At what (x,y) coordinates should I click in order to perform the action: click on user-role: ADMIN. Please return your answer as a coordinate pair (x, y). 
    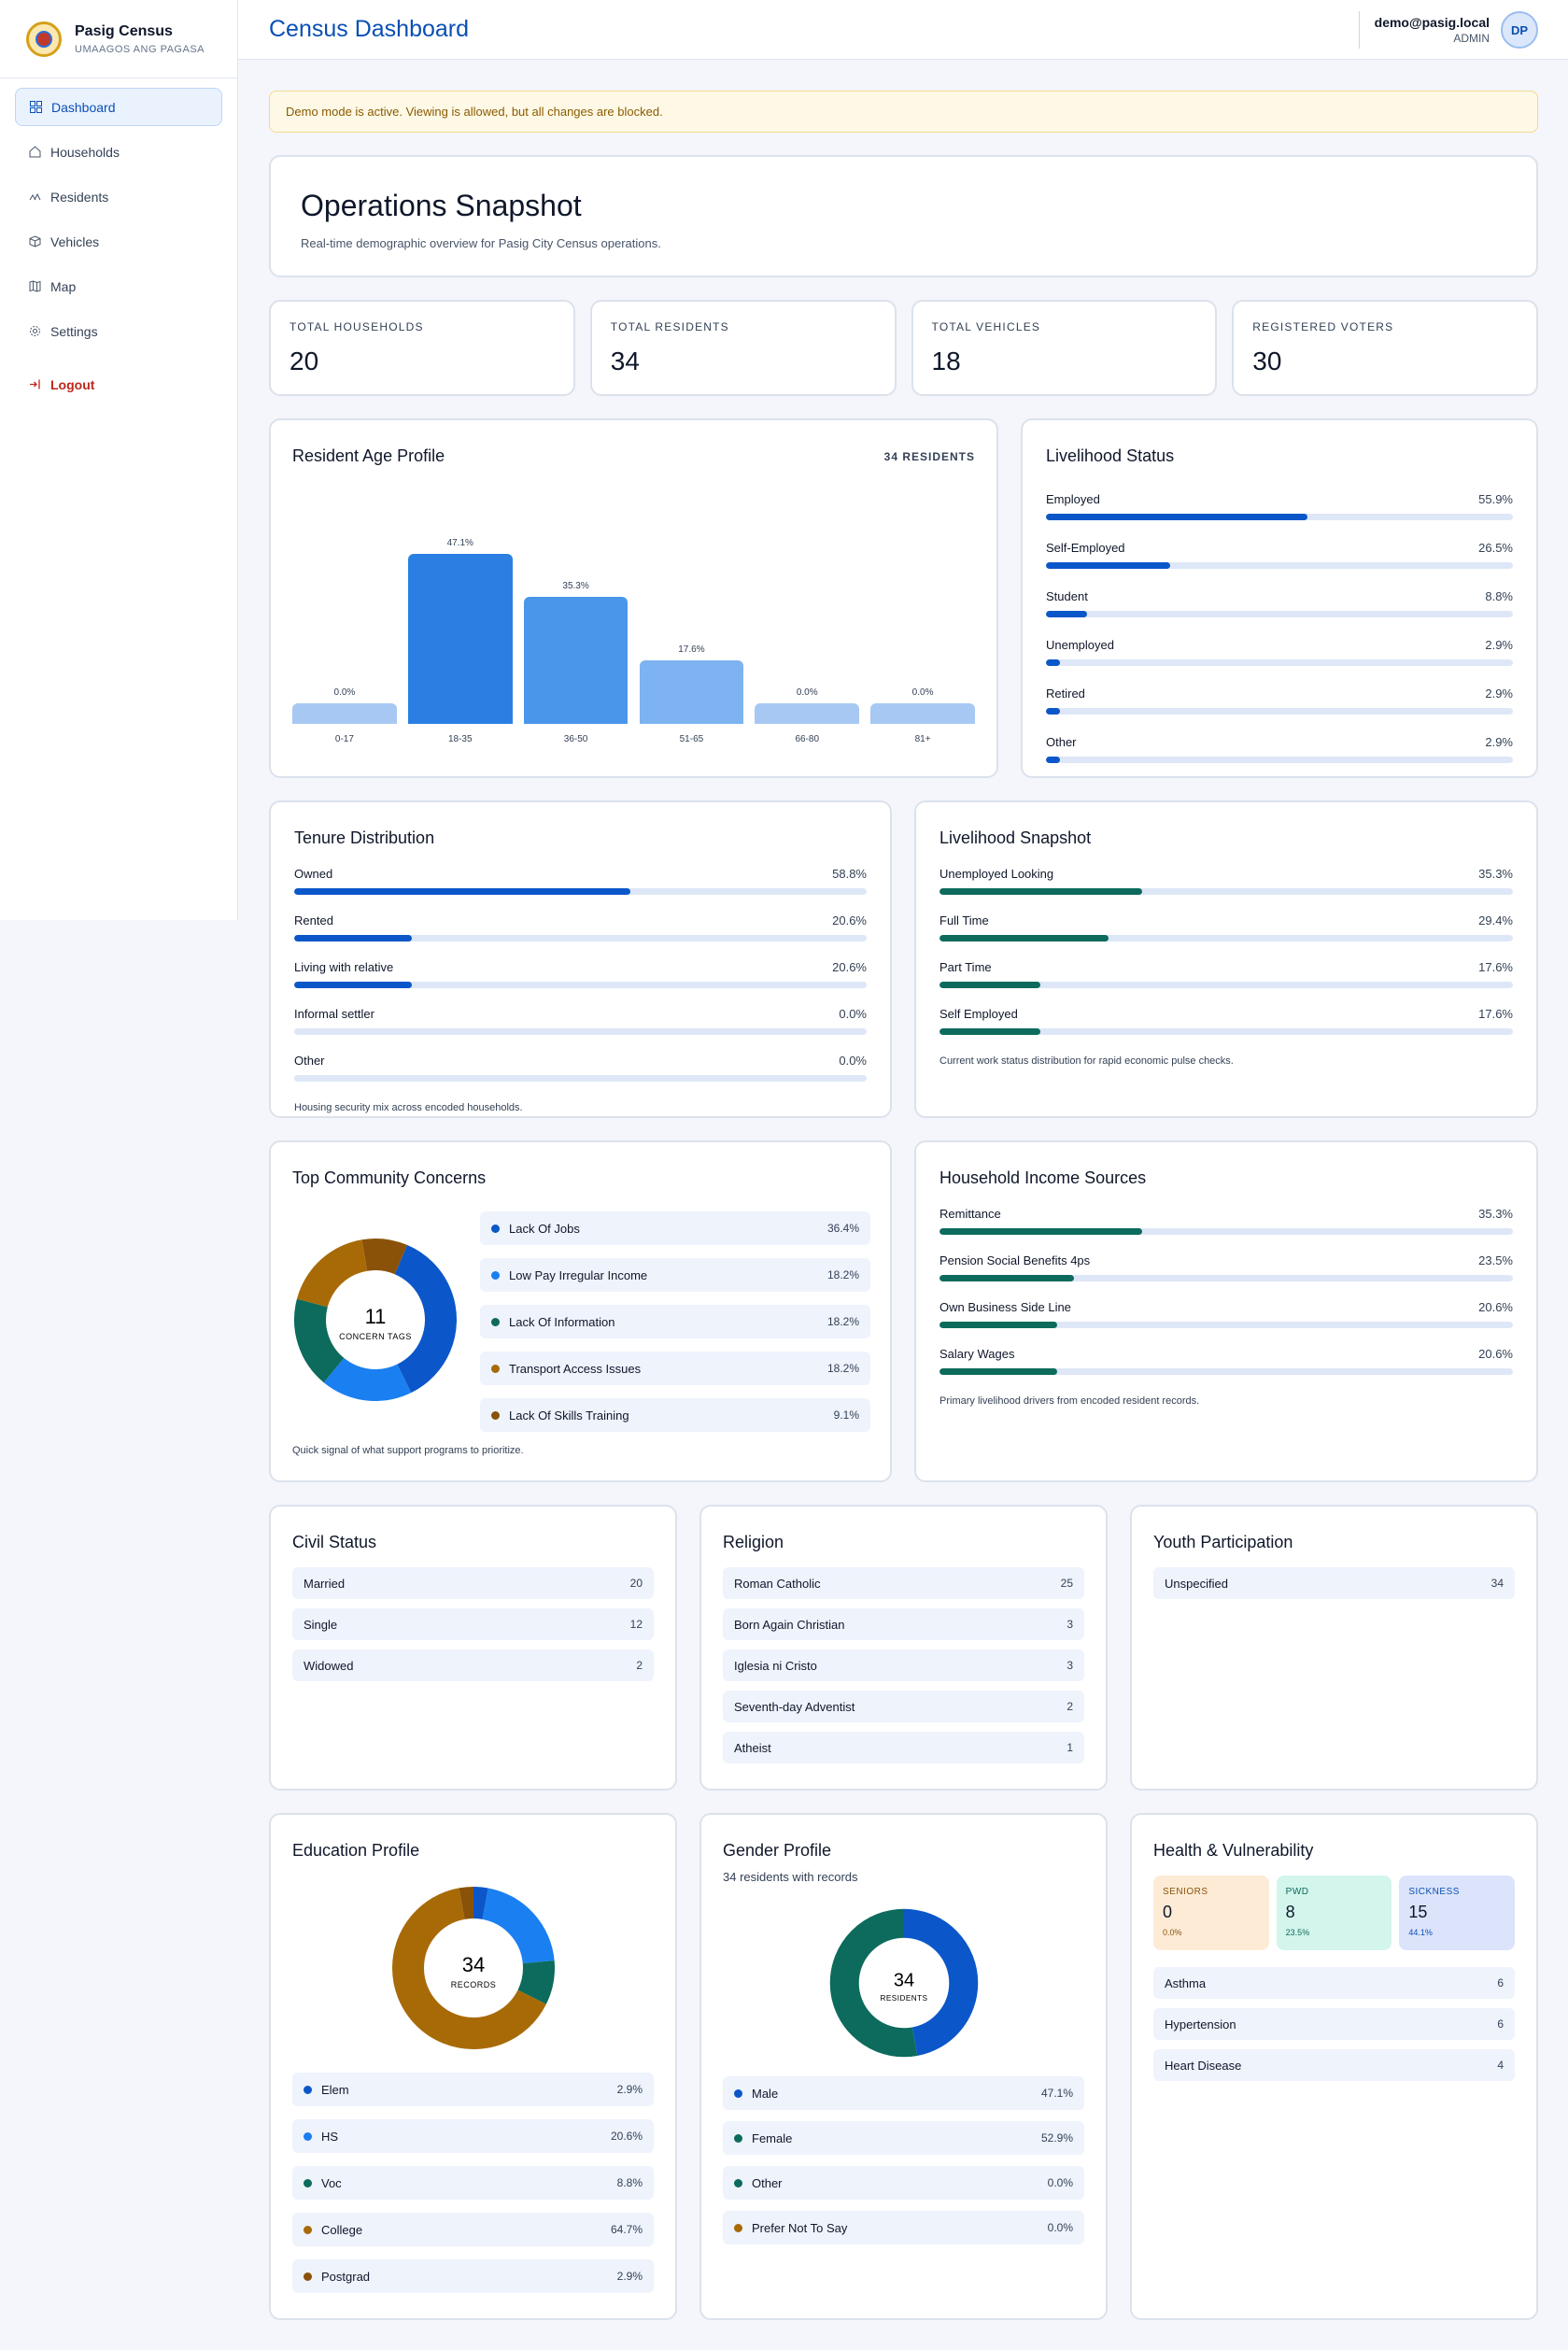
    Looking at the image, I should click on (1471, 38).